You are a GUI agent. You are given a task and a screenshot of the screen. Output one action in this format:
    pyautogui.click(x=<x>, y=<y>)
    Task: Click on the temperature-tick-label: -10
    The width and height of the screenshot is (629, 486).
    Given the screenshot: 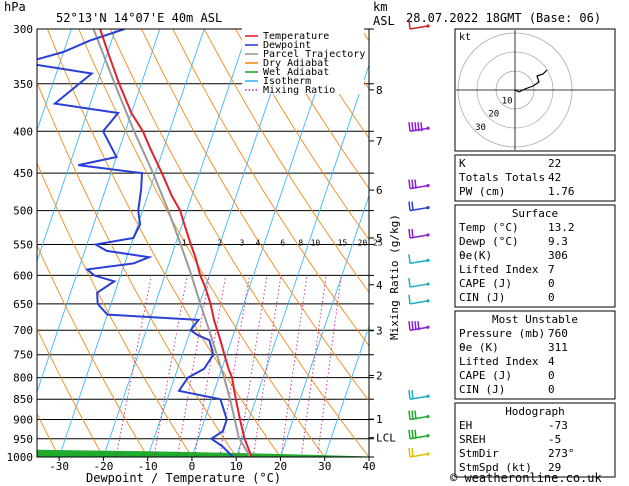 What is the action you would take?
    pyautogui.click(x=148, y=466)
    